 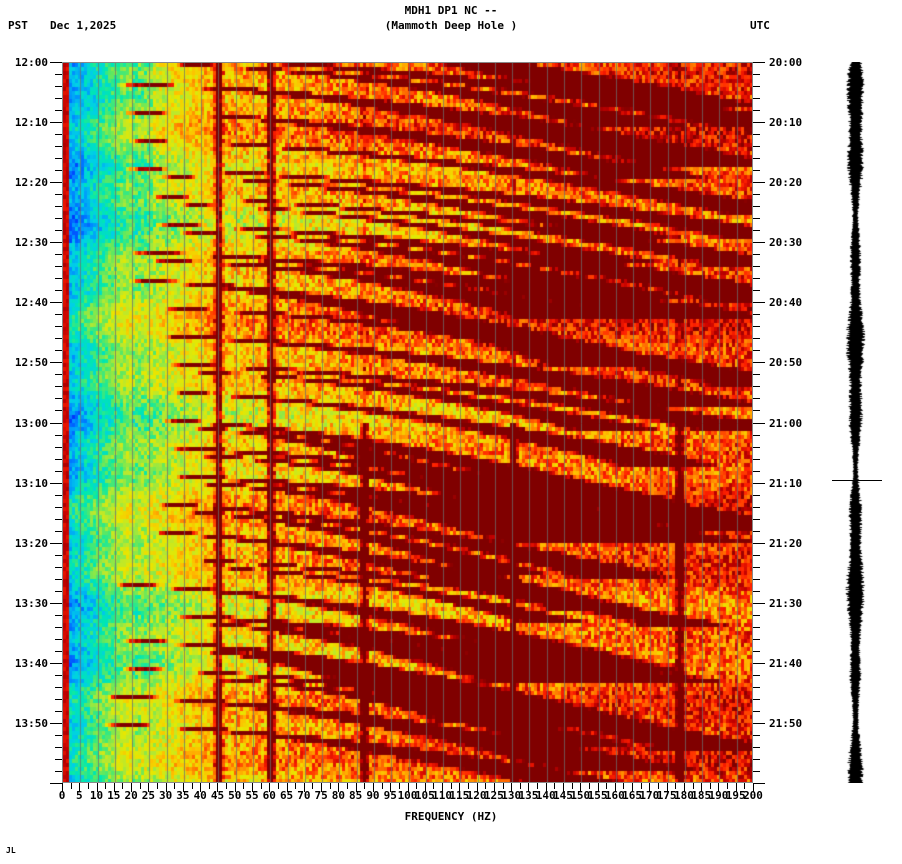 I want to click on timezone-label-right: UTC, so click(x=760, y=25).